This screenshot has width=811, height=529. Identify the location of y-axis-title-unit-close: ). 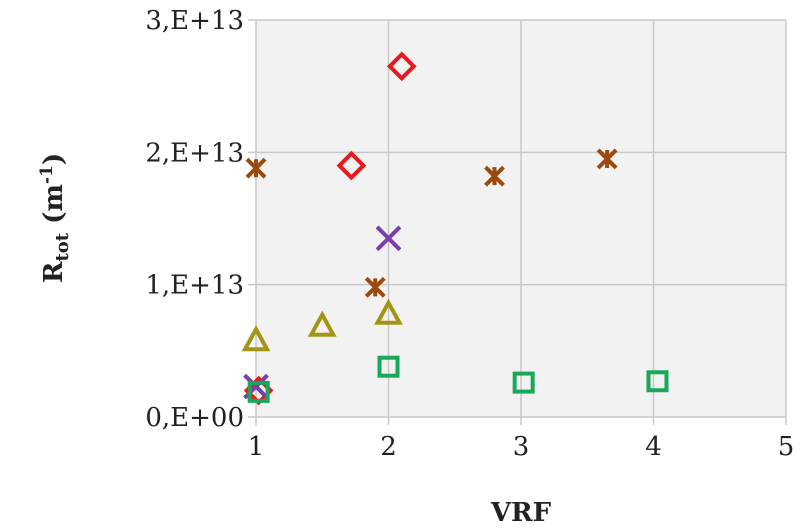
(54, 159).